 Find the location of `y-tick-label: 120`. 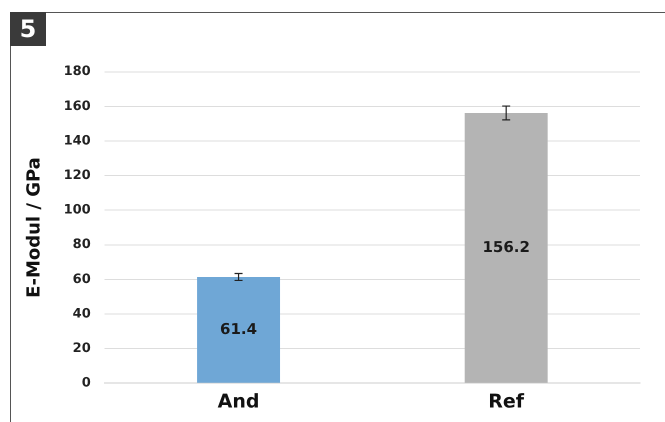

y-tick-label: 120 is located at coordinates (77, 175).